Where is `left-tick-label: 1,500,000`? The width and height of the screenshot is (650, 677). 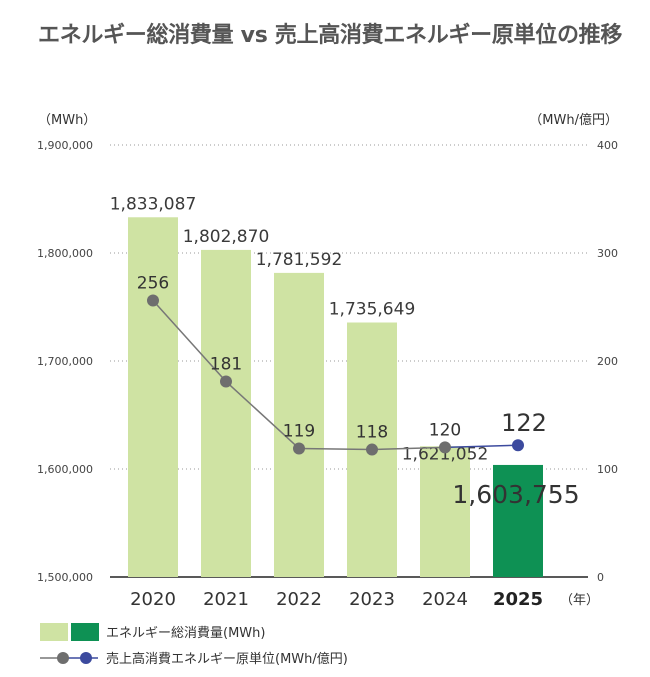 left-tick-label: 1,500,000 is located at coordinates (65, 577).